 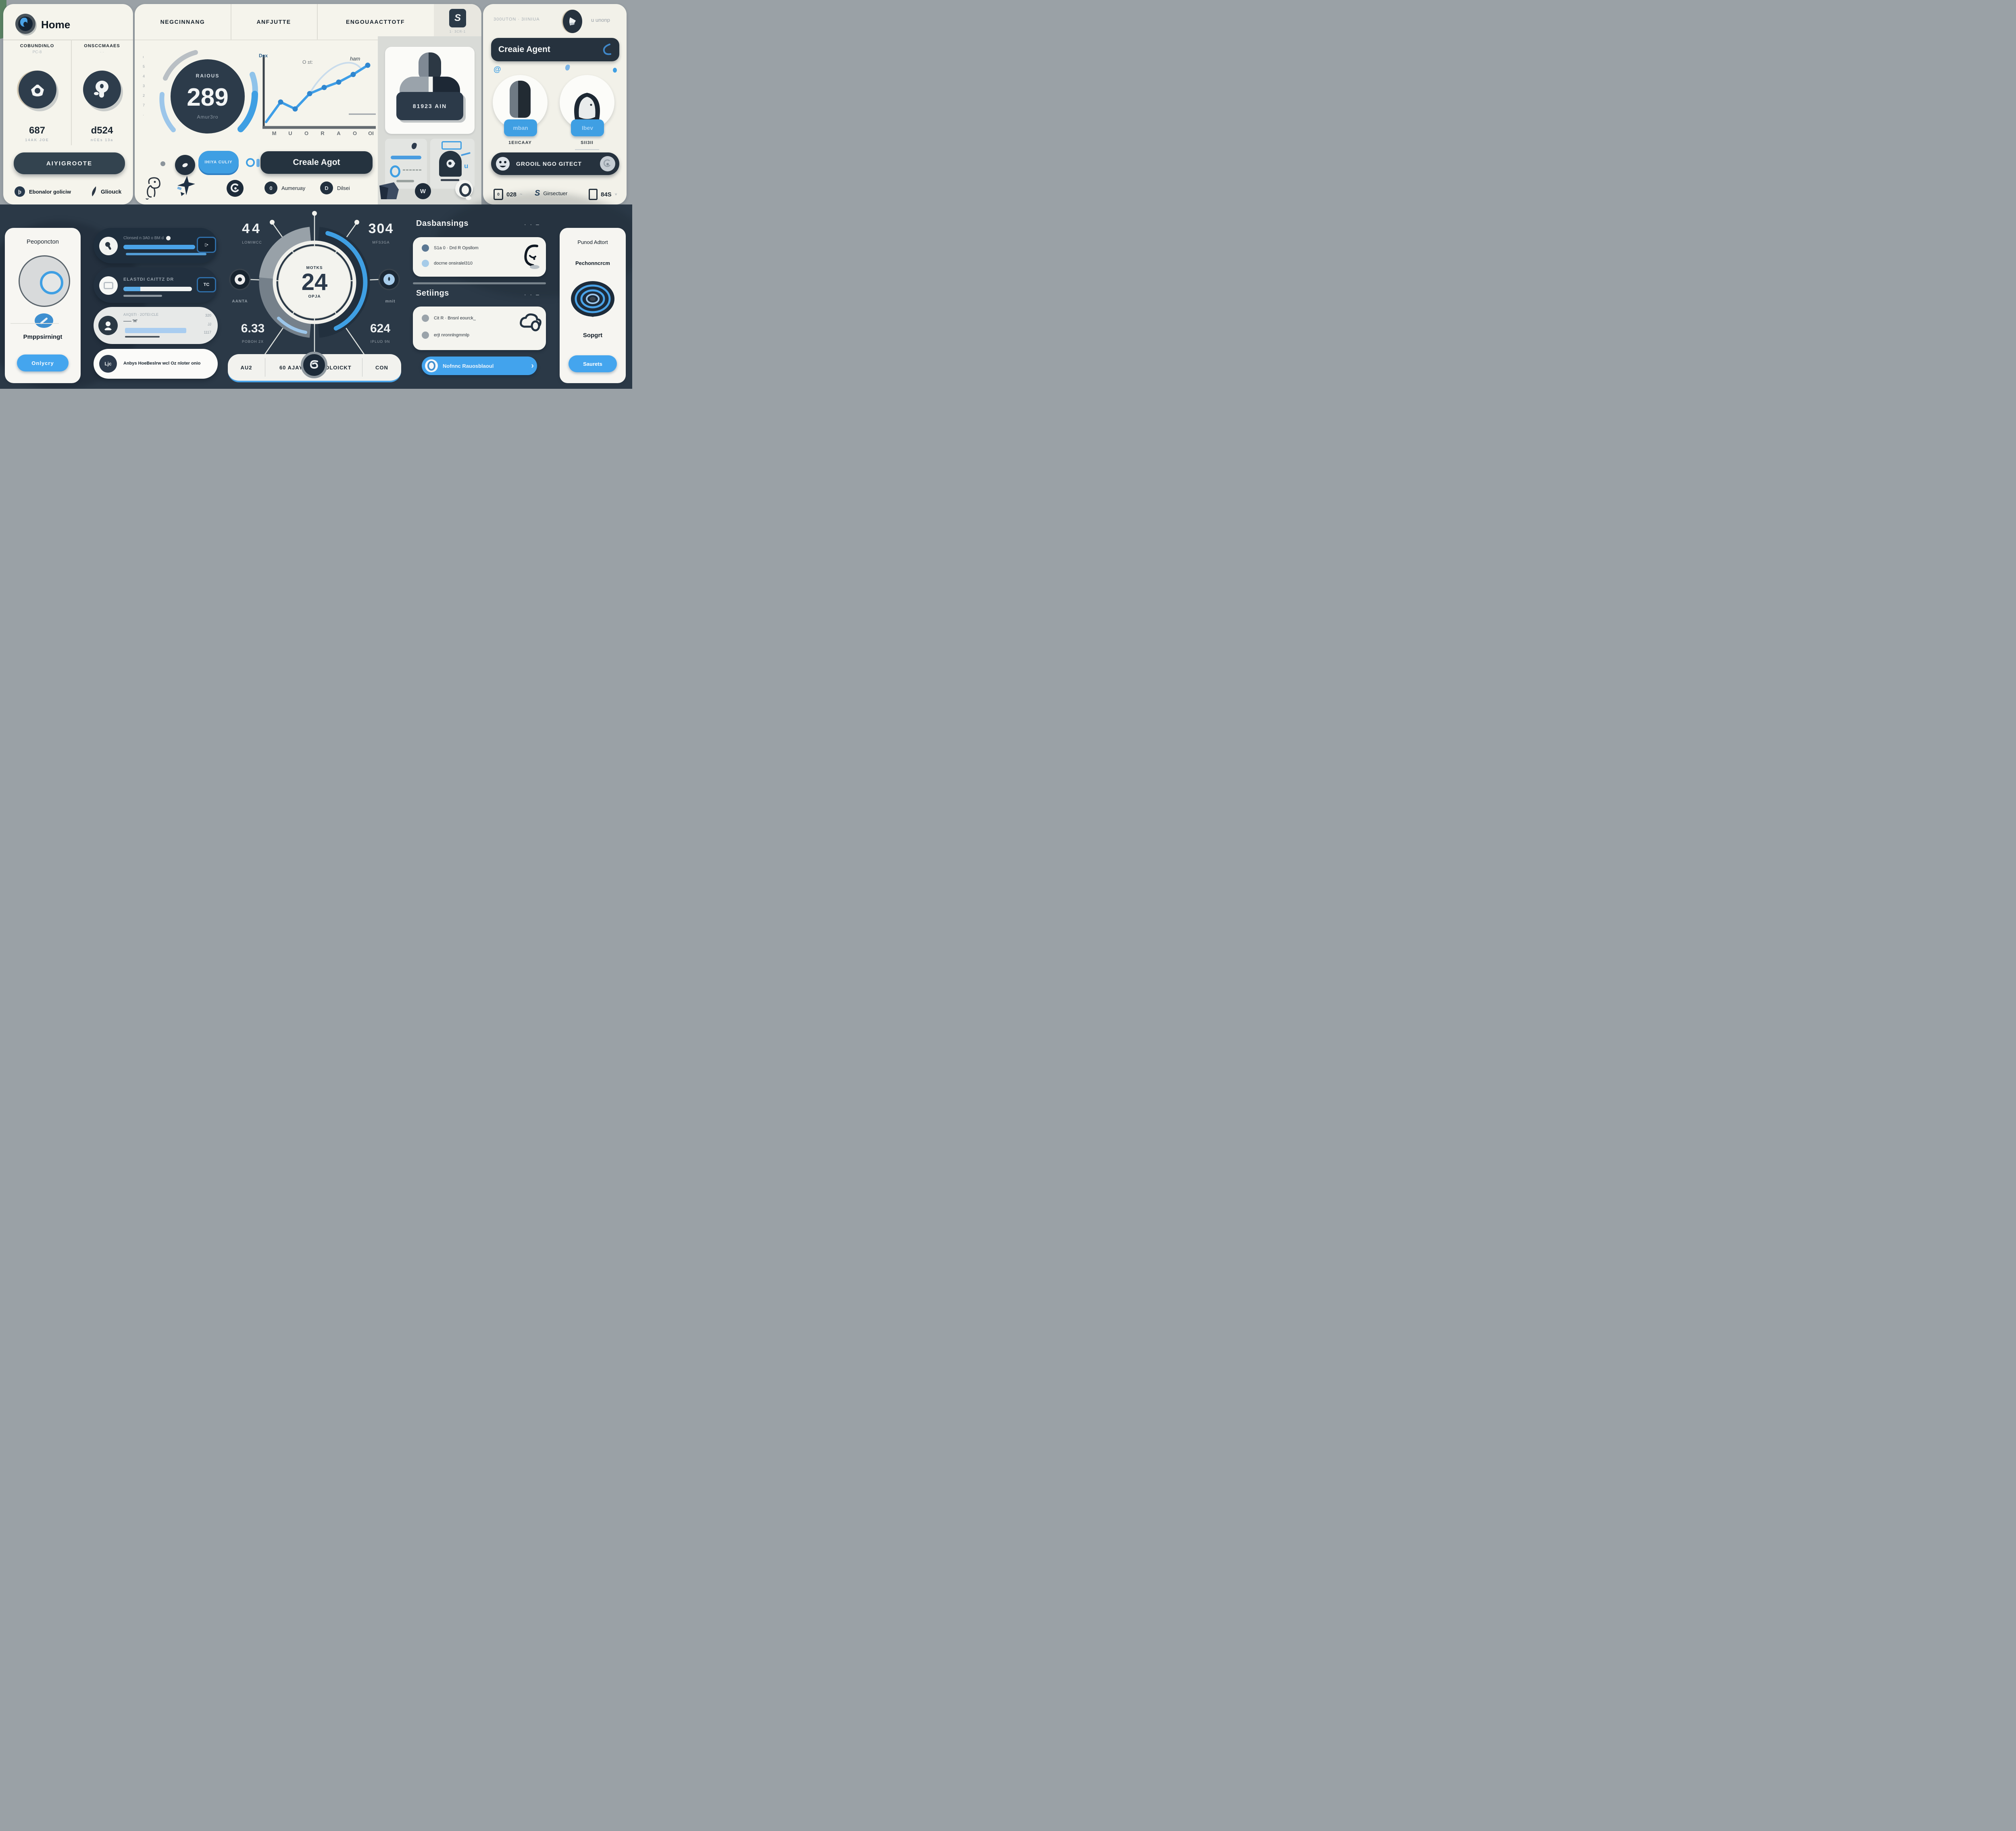 I want to click on person-circle-button, so click(x=102, y=89).